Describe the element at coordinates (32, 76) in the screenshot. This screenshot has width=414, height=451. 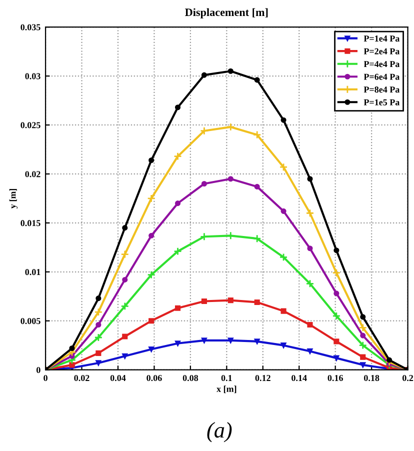
I see `y-tick-label: 0.03` at that location.